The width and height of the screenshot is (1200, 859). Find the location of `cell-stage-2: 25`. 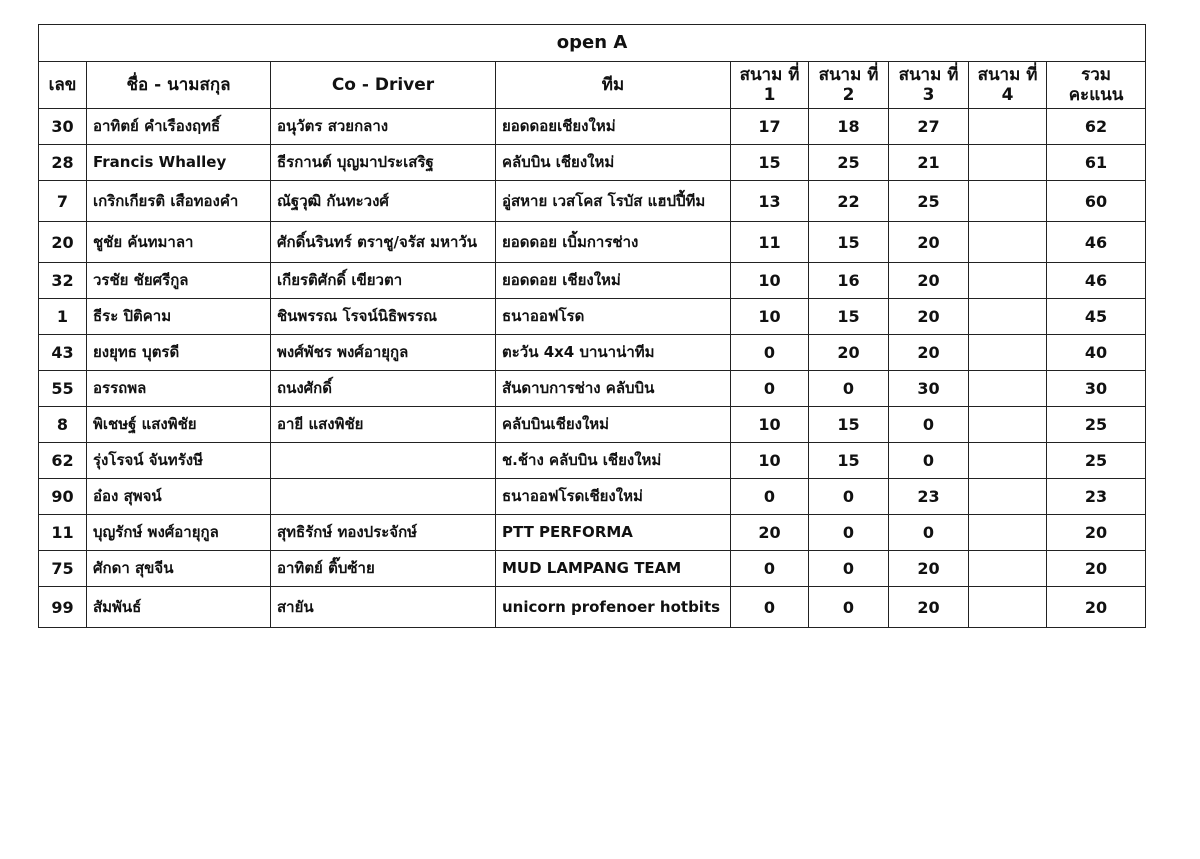

cell-stage-2: 25 is located at coordinates (848, 162).